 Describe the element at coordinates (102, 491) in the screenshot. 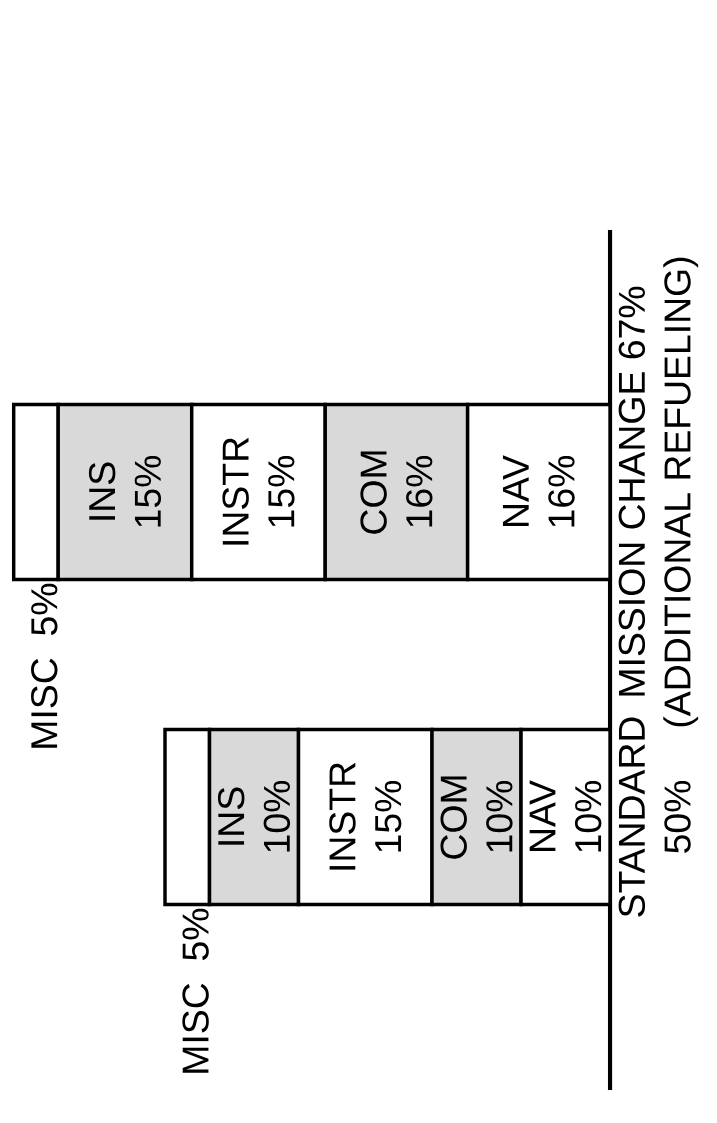

I see `text: INS` at that location.